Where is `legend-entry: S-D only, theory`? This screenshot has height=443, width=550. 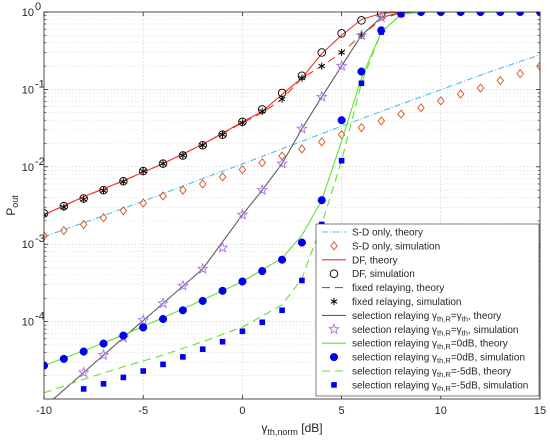
legend-entry: S-D only, theory is located at coordinates (372, 233).